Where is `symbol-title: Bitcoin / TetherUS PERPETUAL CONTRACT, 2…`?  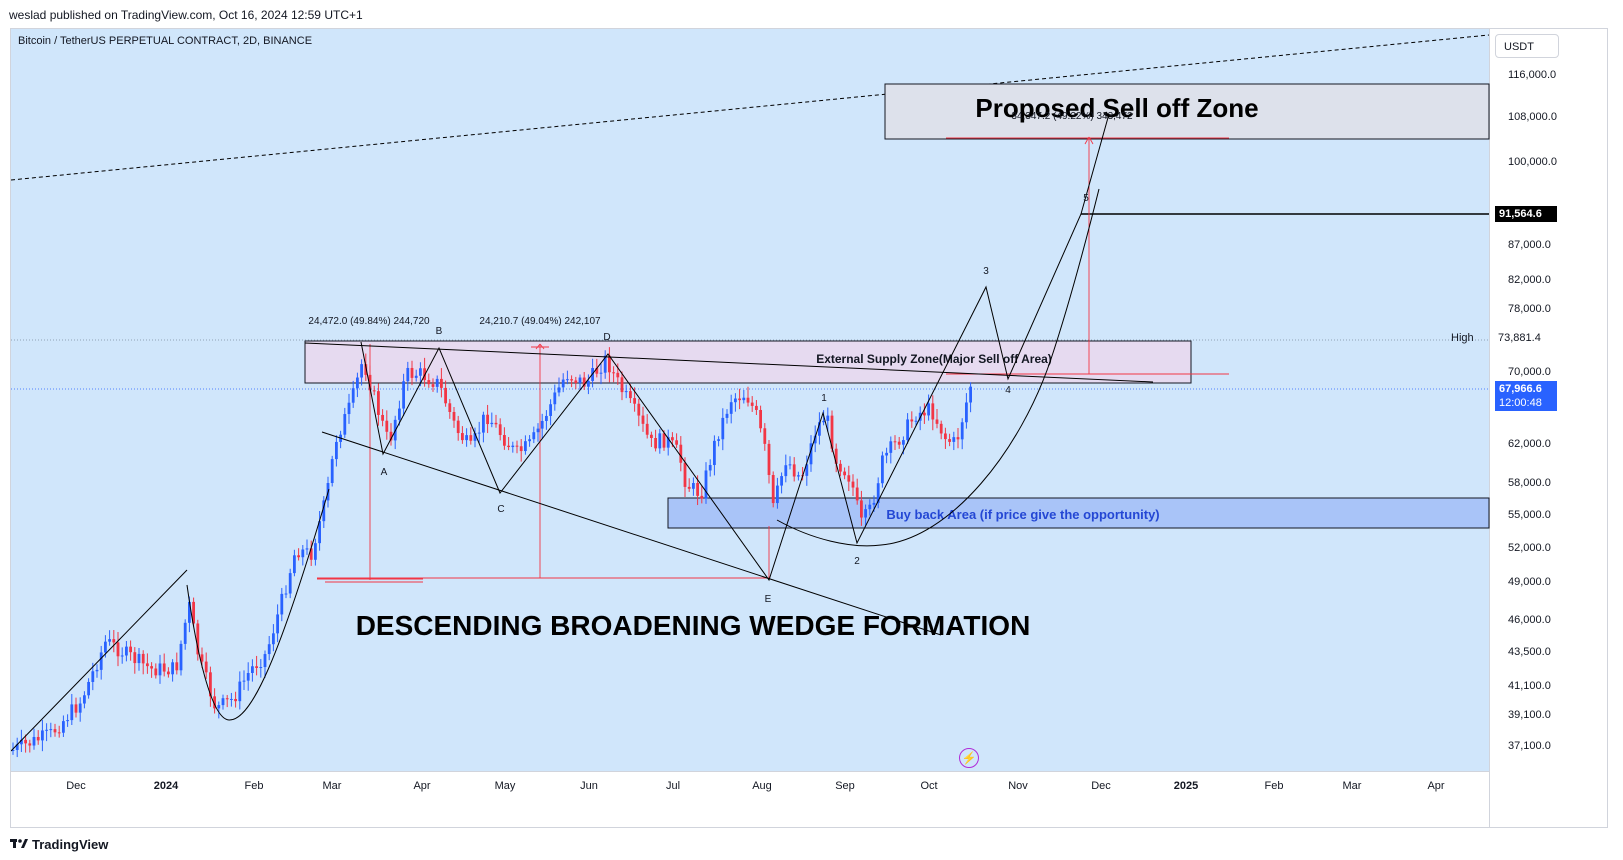
symbol-title: Bitcoin / TetherUS PERPETUAL CONTRACT, 2… is located at coordinates (165, 41).